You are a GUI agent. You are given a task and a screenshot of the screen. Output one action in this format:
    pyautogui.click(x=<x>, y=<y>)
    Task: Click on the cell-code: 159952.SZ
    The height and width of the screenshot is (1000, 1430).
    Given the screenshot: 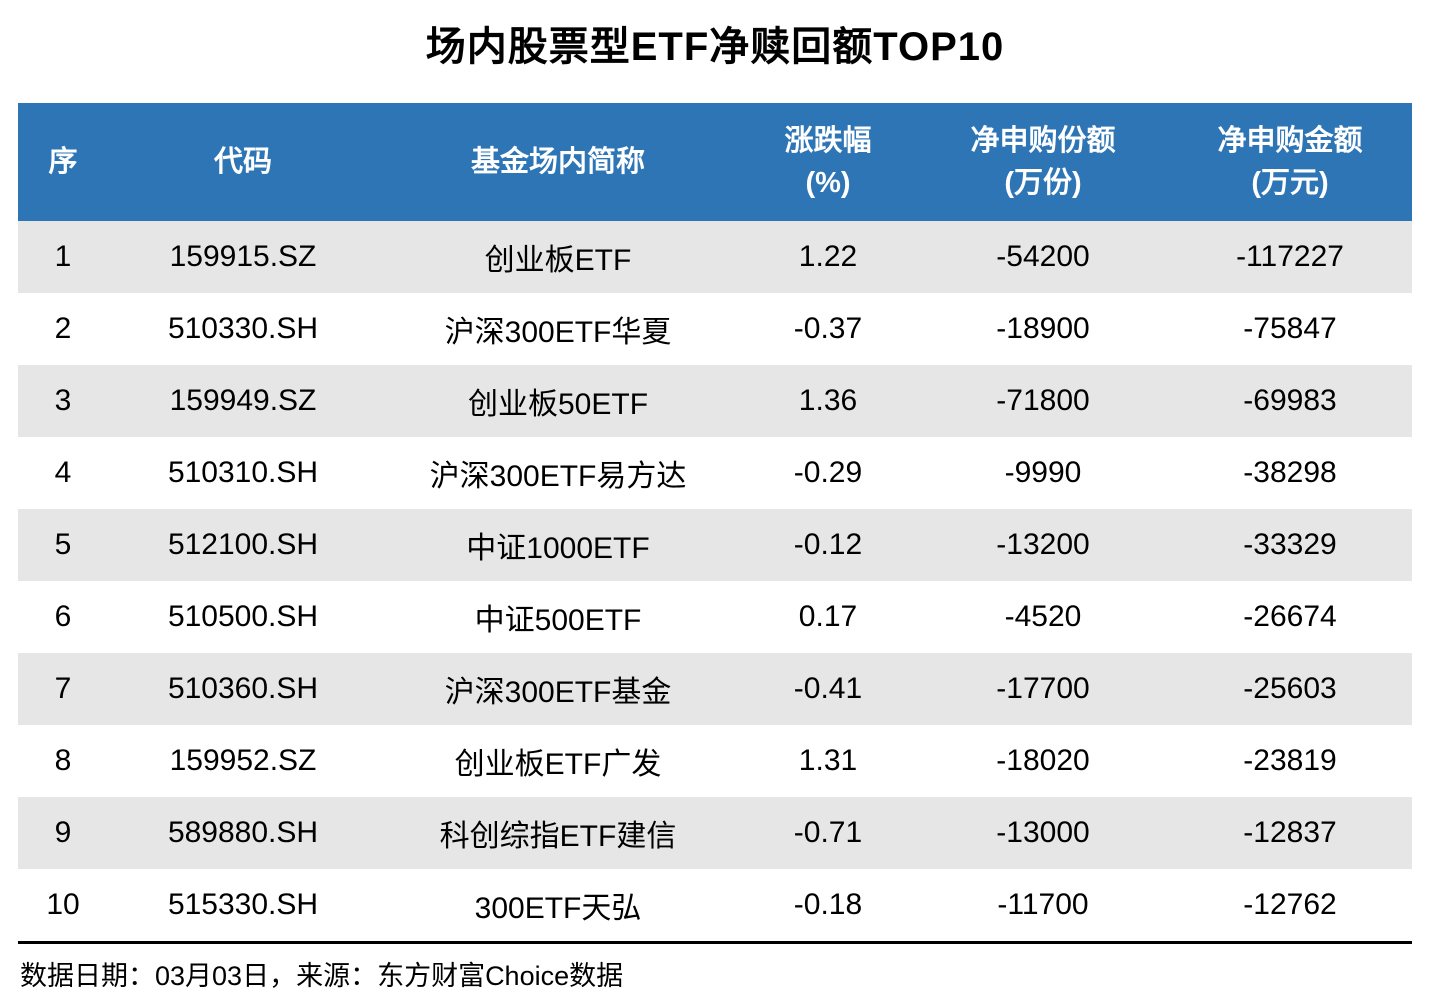 What is the action you would take?
    pyautogui.click(x=243, y=761)
    